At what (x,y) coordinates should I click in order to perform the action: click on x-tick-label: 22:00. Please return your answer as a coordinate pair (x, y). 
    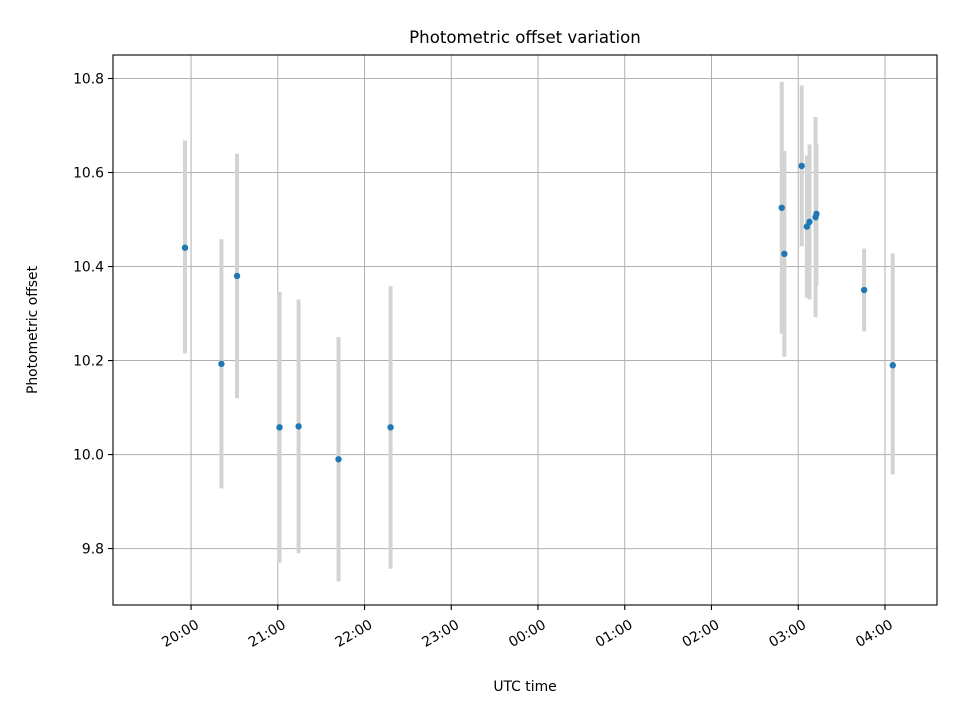
    Looking at the image, I should click on (354, 634).